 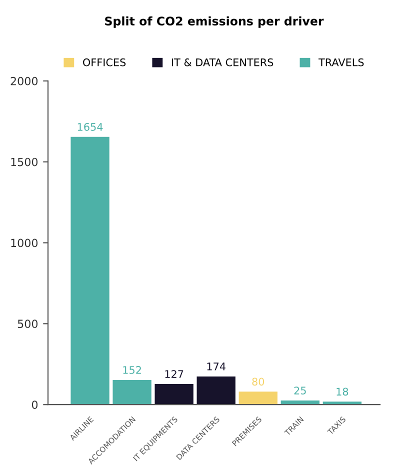 What do you see at coordinates (342, 392) in the screenshot?
I see `data-label: 18` at bounding box center [342, 392].